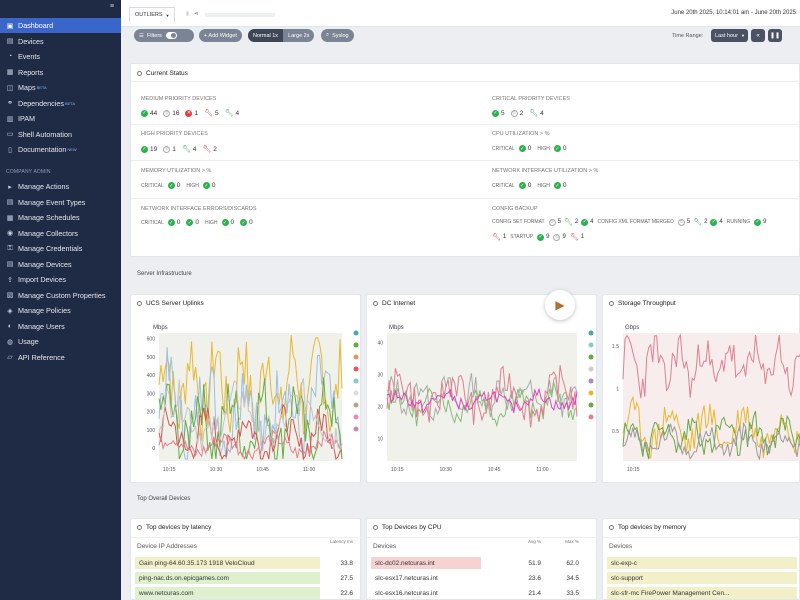 The image size is (800, 600). What do you see at coordinates (167, 546) in the screenshot?
I see `column-header: Device IP Addresses` at bounding box center [167, 546].